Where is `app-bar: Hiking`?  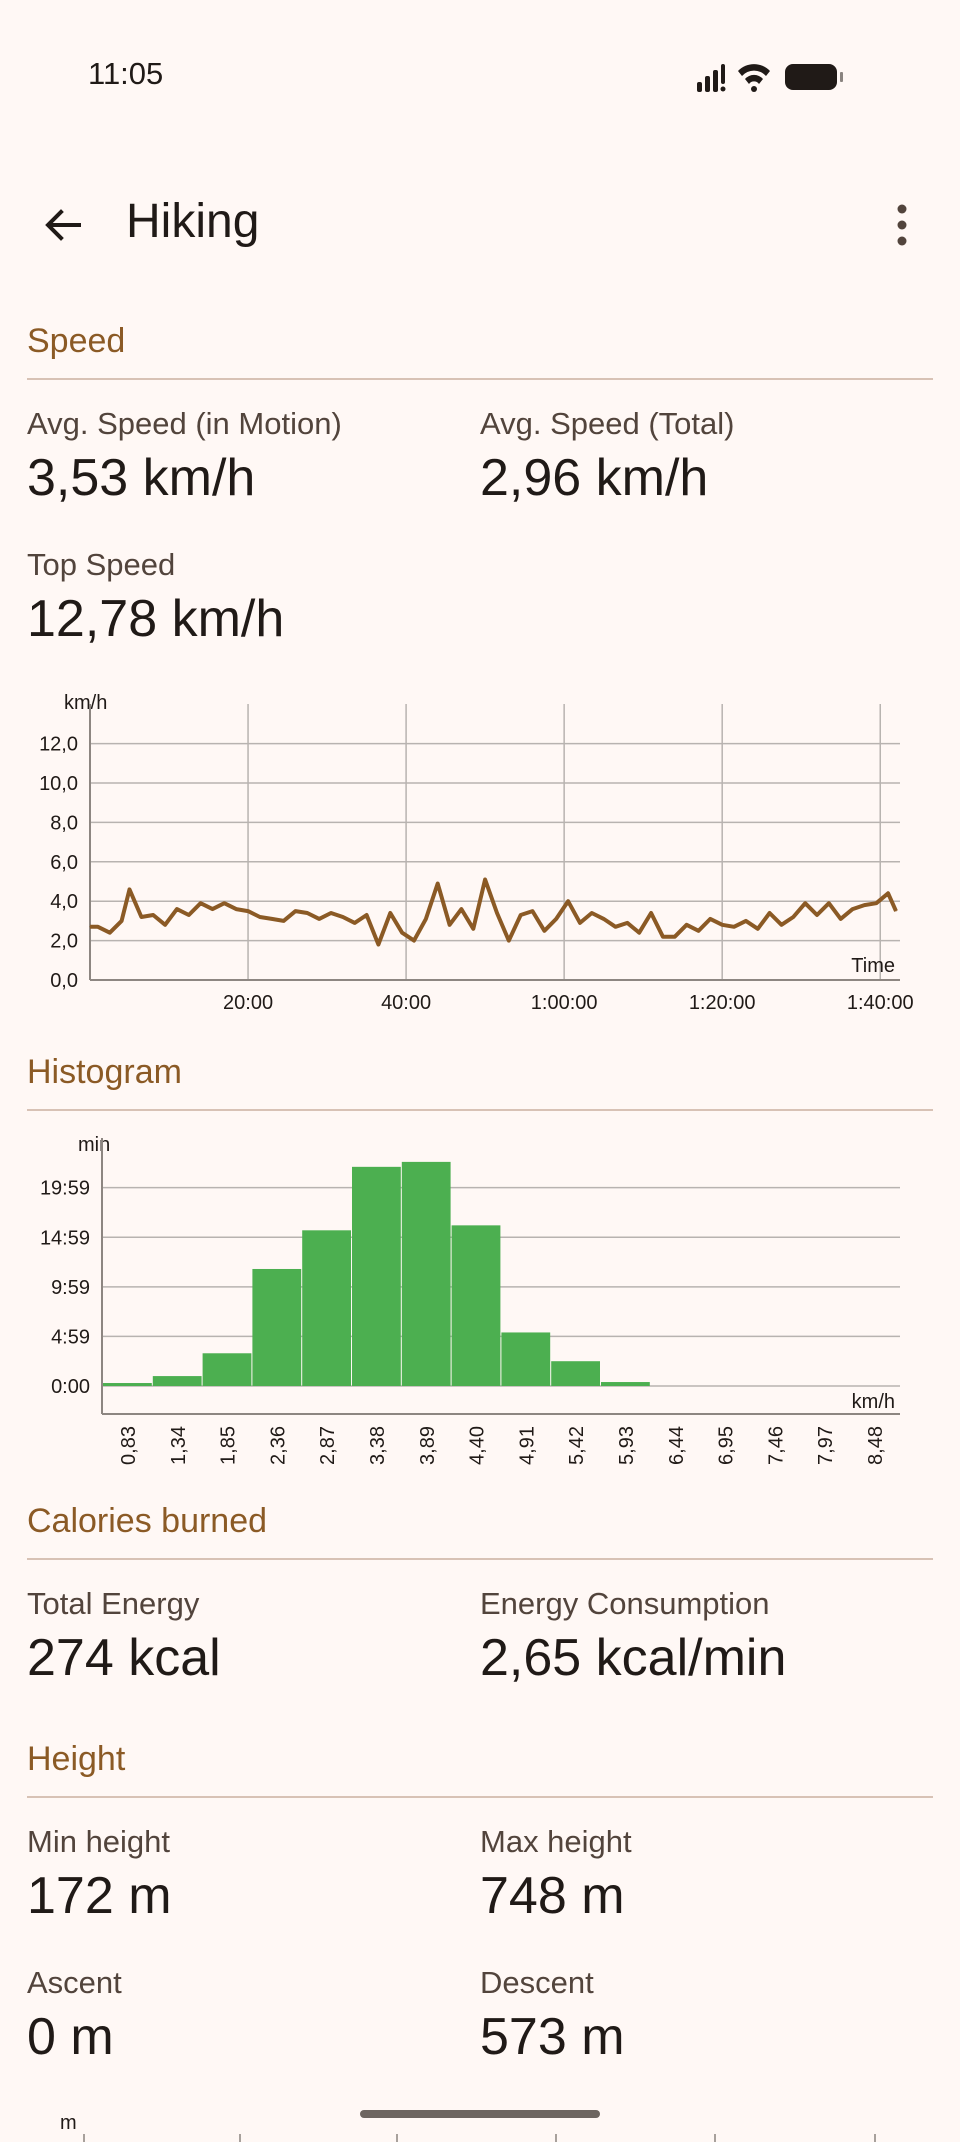
app-bar: Hiking is located at coordinates (480, 225).